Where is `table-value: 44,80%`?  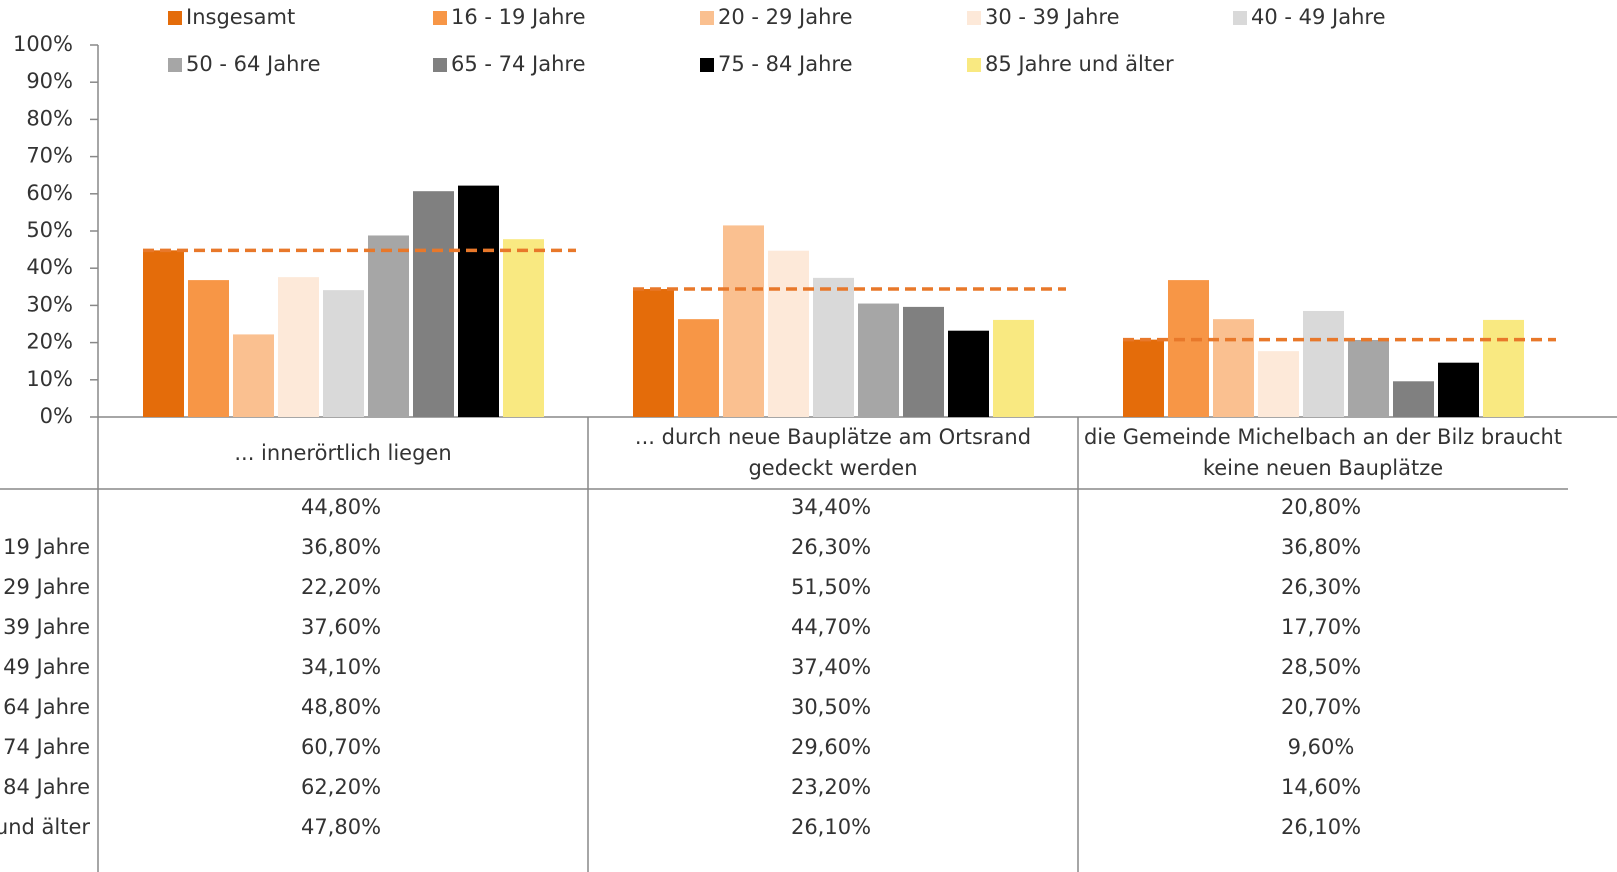
table-value: 44,80% is located at coordinates (341, 507).